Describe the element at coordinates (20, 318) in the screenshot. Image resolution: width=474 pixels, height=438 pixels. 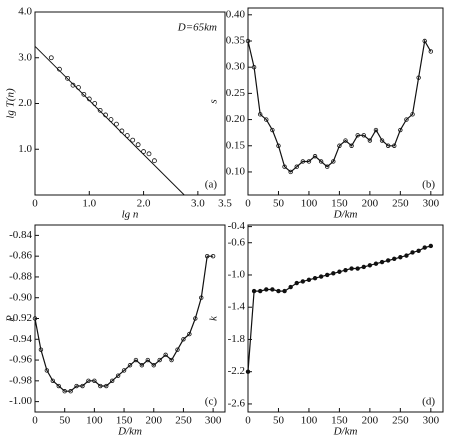
I see `y-tick-label: -0.92` at that location.